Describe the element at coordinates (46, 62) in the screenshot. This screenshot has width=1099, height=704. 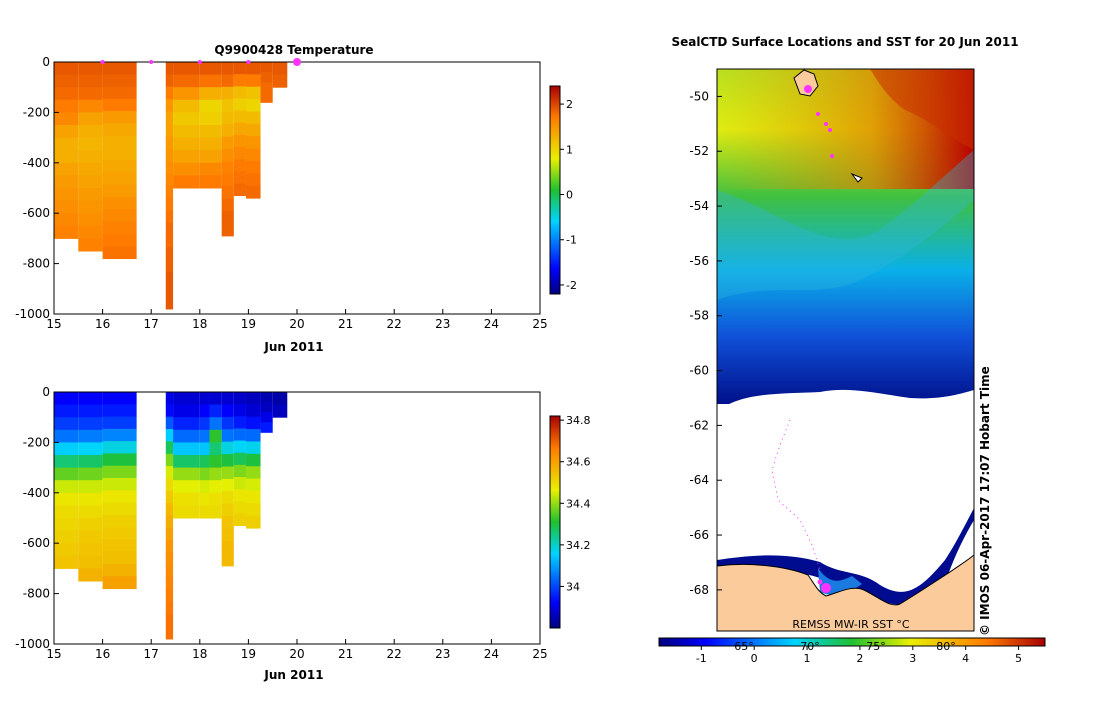
I see `y-tick-label: 0` at that location.